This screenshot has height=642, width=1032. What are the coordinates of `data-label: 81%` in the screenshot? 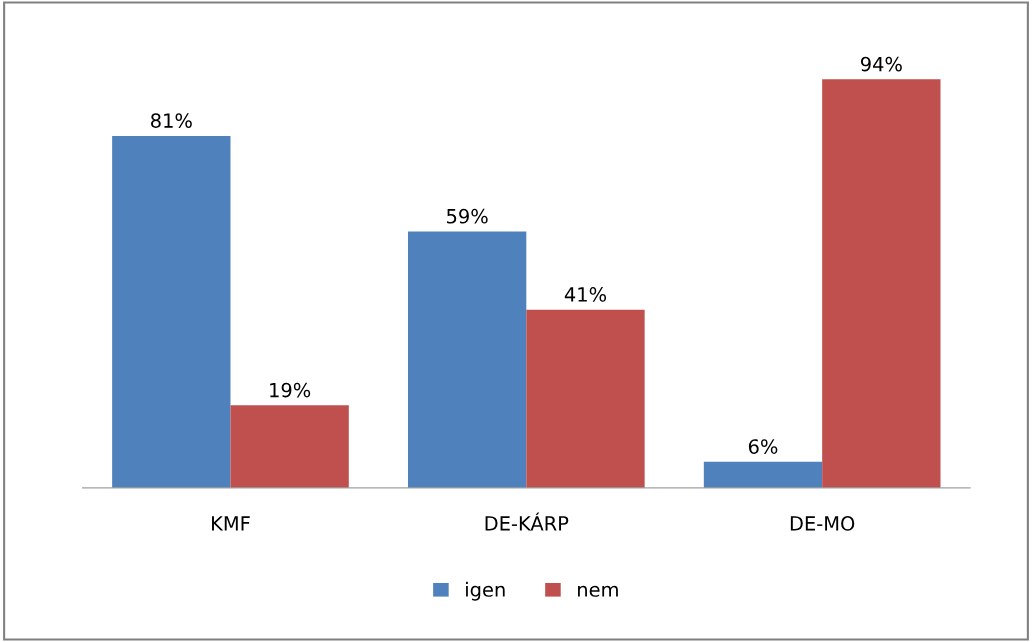 It's located at (171, 120).